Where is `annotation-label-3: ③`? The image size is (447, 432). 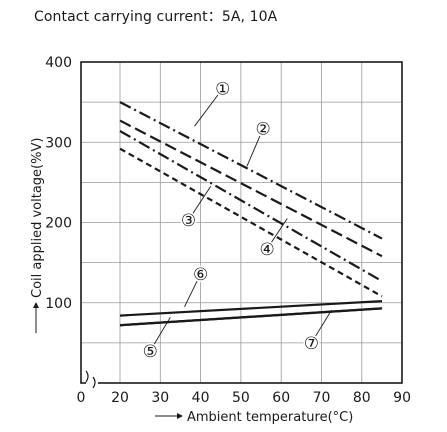
annotation-label-3: ③ is located at coordinates (188, 221).